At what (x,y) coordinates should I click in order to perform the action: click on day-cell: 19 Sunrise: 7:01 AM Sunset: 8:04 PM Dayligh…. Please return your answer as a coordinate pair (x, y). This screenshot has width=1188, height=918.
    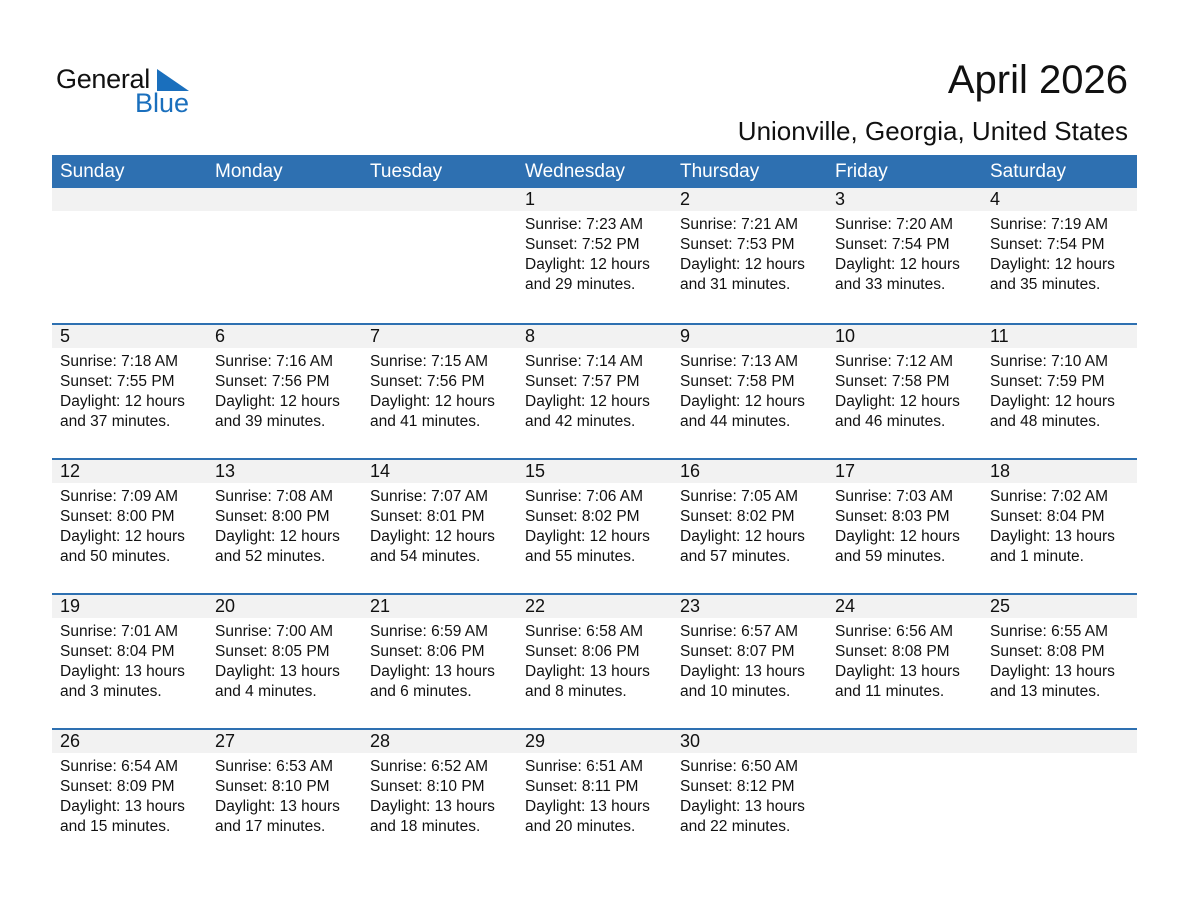
    Looking at the image, I should click on (129, 661).